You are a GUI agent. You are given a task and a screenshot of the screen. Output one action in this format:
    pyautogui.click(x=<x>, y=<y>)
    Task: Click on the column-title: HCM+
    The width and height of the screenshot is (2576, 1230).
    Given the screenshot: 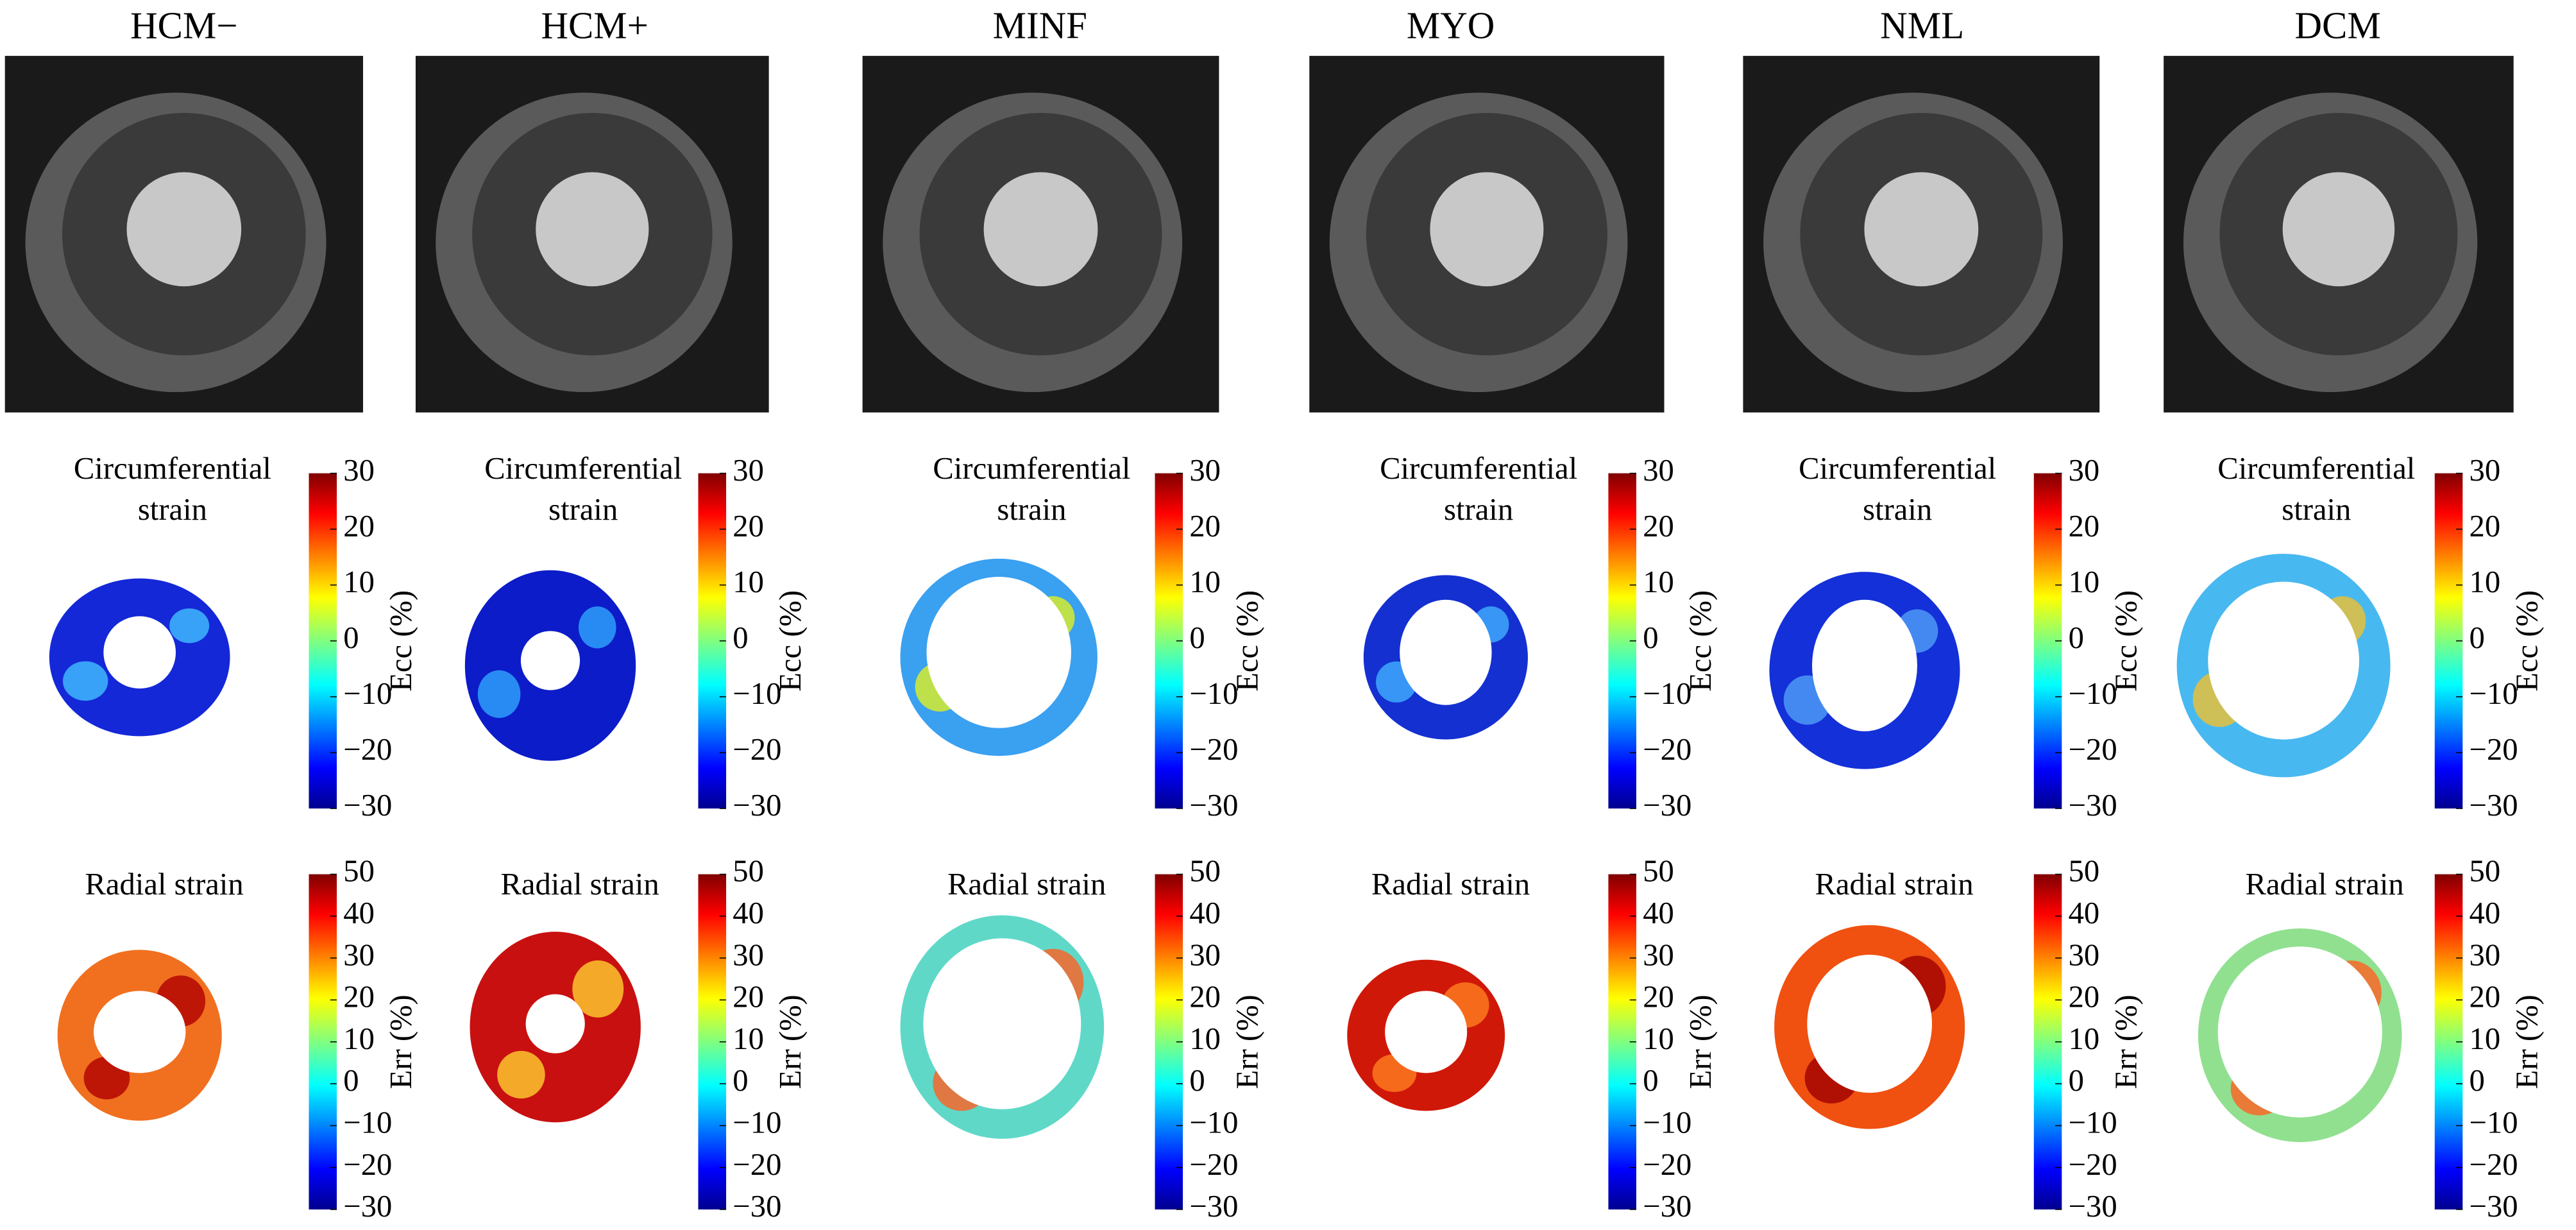 What is the action you would take?
    pyautogui.click(x=594, y=26)
    